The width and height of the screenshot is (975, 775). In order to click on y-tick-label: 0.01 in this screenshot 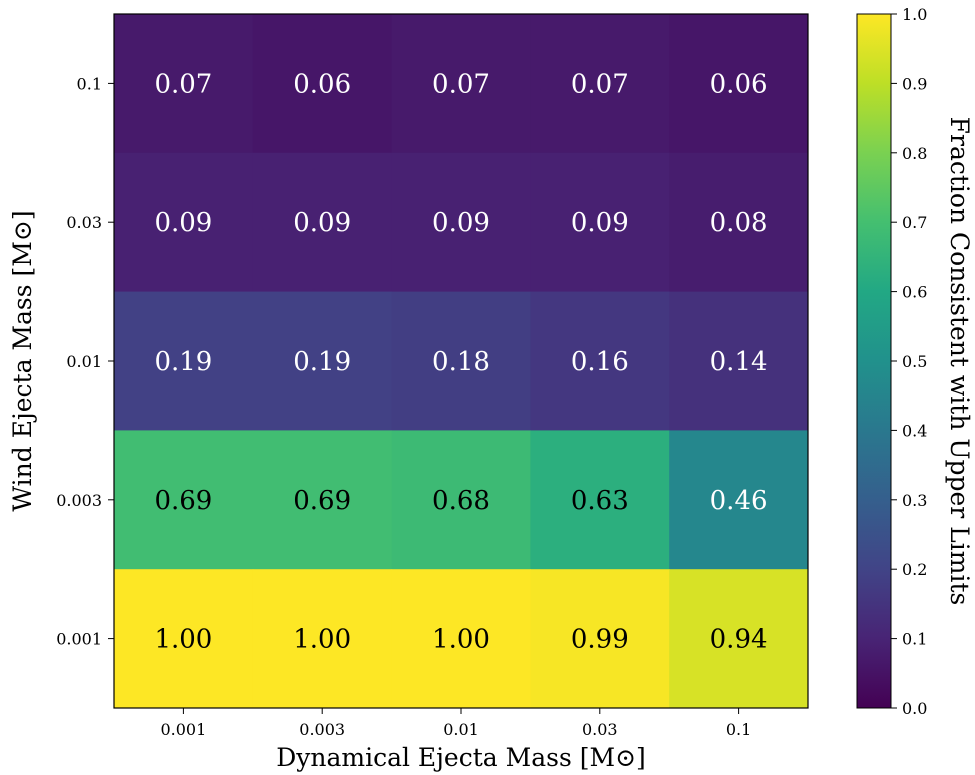, I will do `click(84, 361)`.